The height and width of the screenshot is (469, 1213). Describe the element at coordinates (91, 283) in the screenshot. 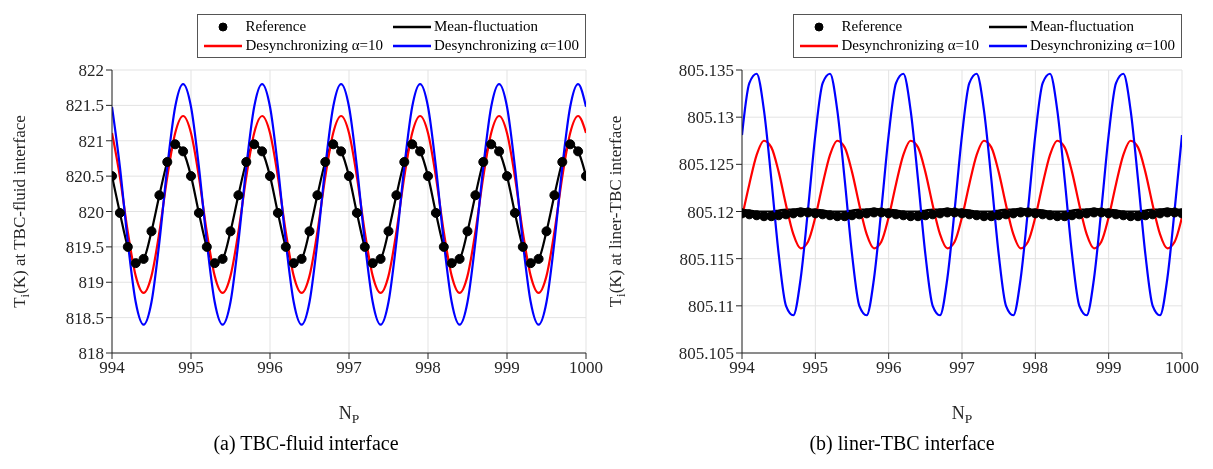

I see `y-tick-label: 819` at that location.